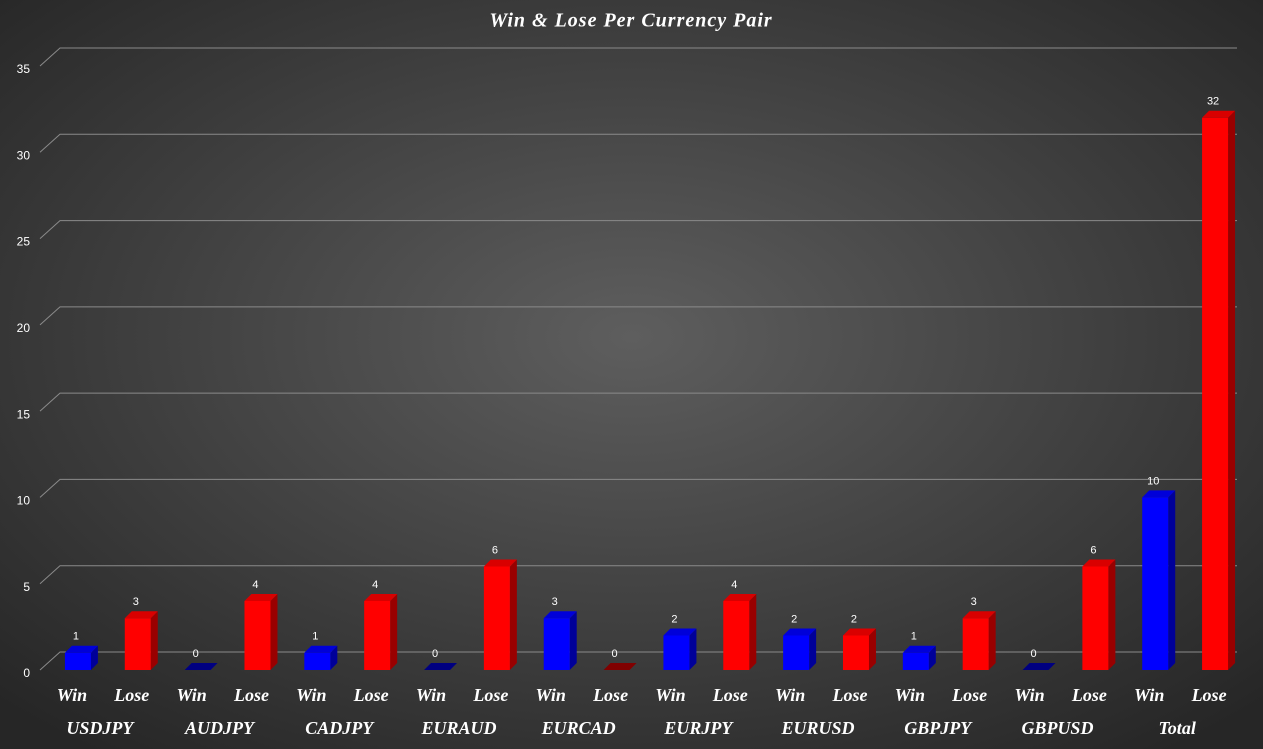 The image size is (1263, 749). Describe the element at coordinates (24, 242) in the screenshot. I see `y-tick-label: 25` at that location.